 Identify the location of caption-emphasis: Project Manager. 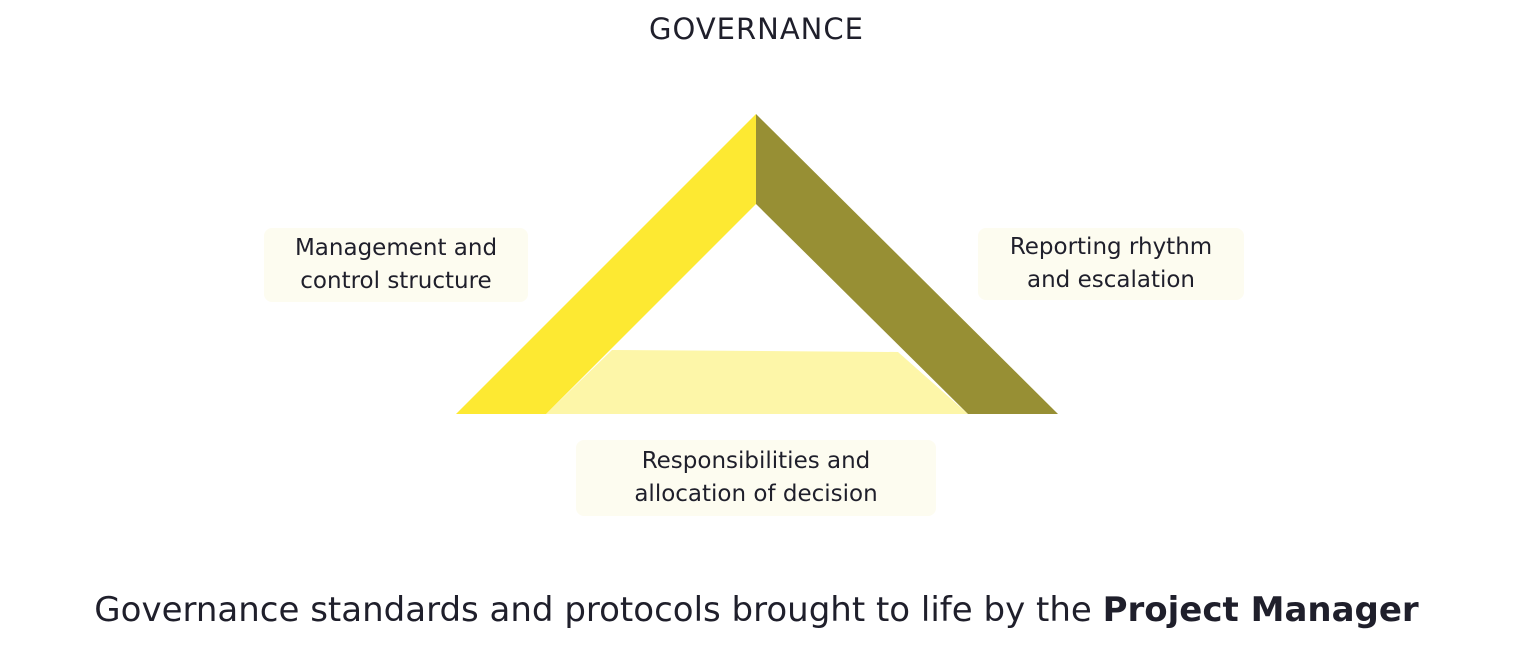
(1260, 610).